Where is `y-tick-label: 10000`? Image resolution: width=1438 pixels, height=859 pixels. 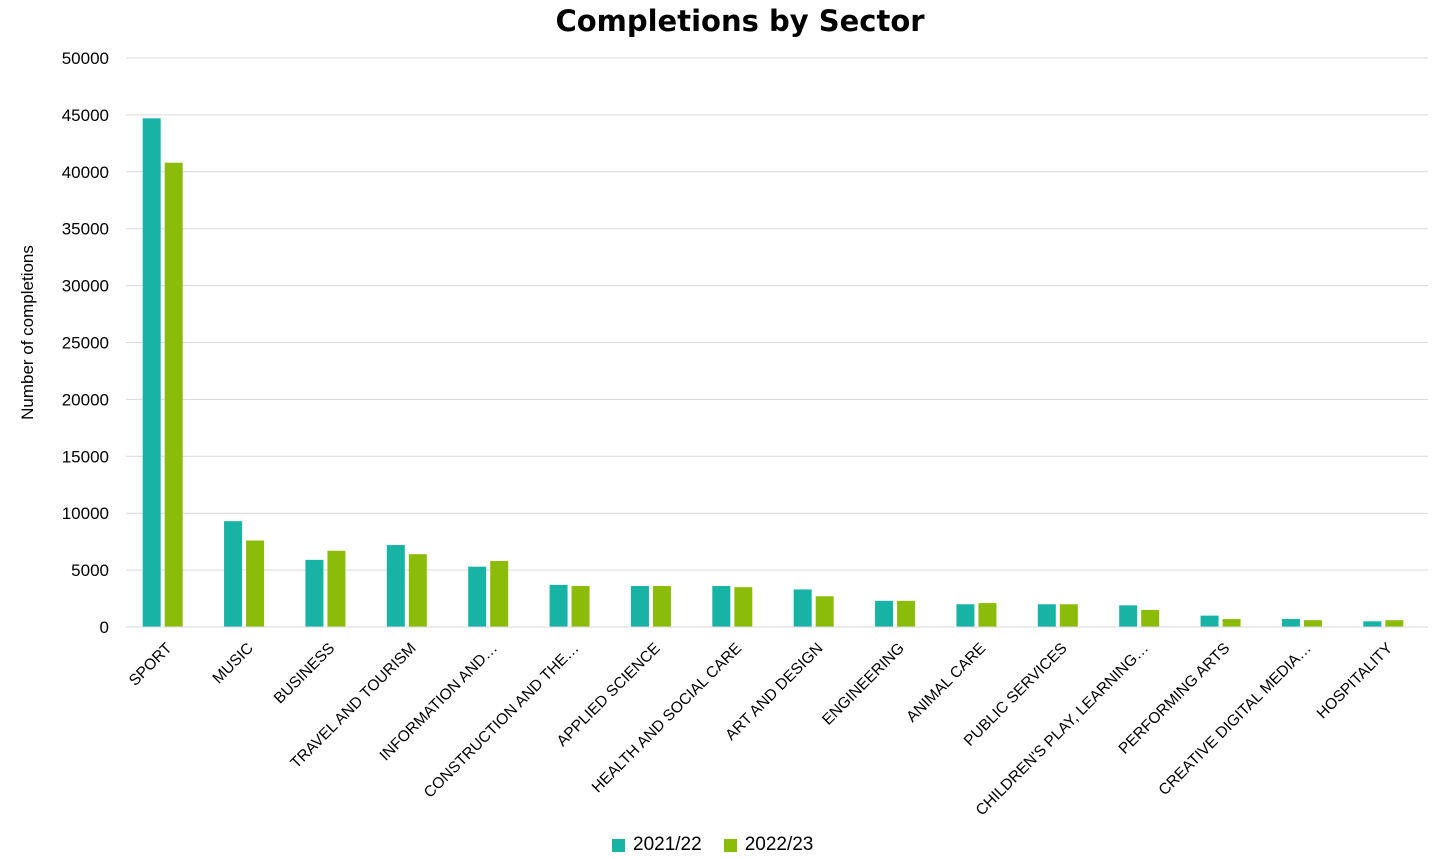 y-tick-label: 10000 is located at coordinates (85, 513).